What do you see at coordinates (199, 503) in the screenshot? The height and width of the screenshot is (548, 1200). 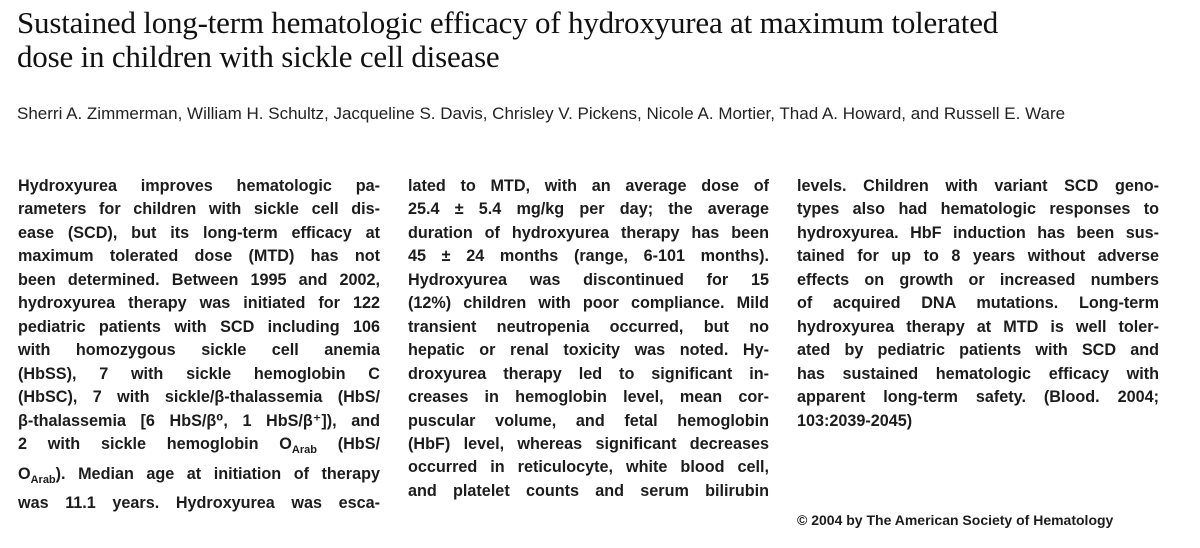 I see `abstract-line: was 11.1 years. Hydroxyurea was esca-` at bounding box center [199, 503].